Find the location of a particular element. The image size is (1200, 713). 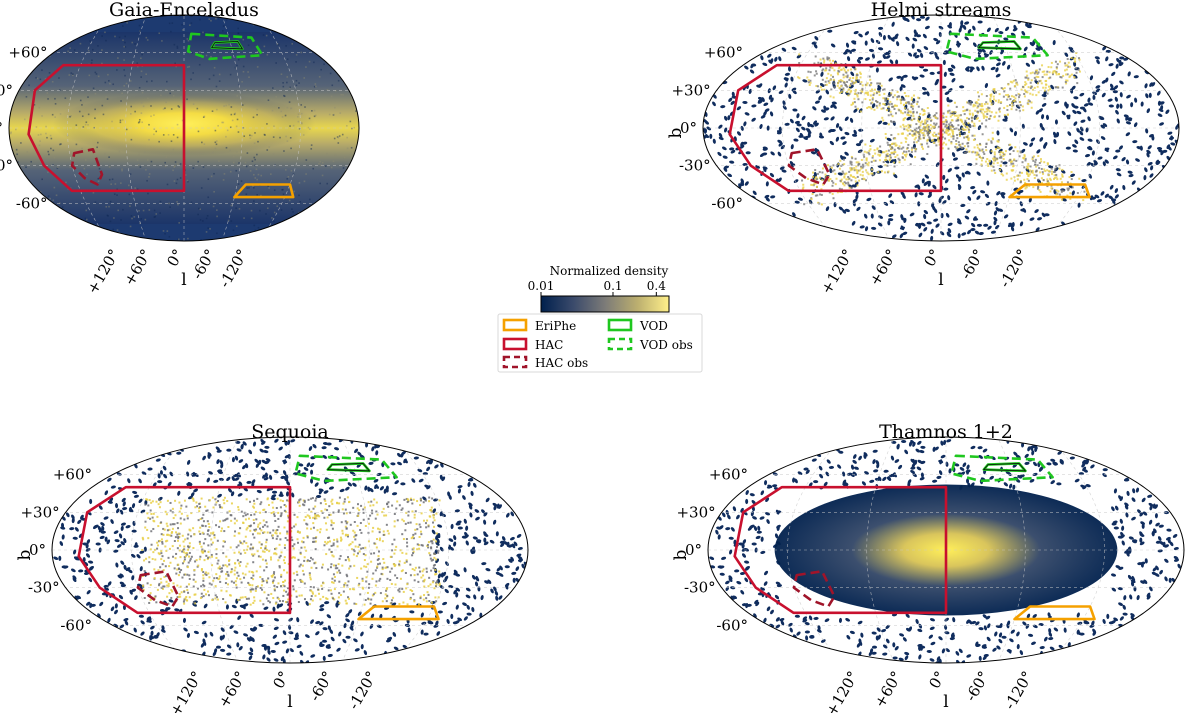

legend-label: VOD is located at coordinates (653, 326).